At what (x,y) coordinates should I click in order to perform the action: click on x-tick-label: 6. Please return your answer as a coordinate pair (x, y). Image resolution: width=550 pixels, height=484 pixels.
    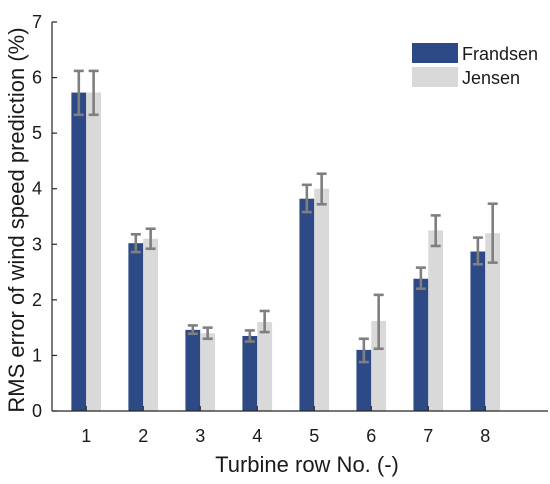
    Looking at the image, I should click on (371, 436).